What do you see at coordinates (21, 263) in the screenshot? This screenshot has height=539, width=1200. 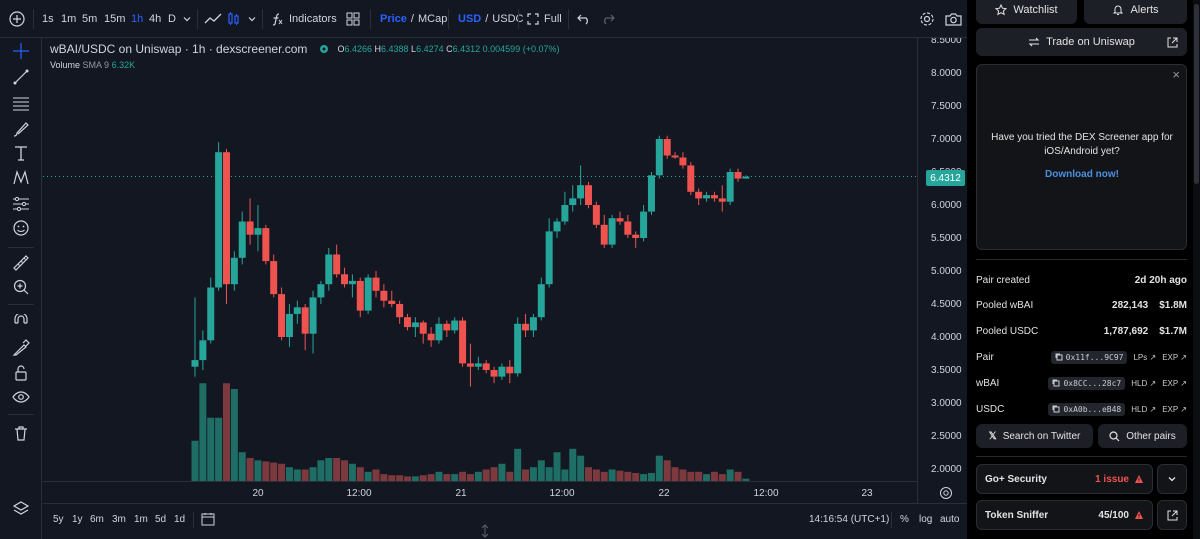 I see `ruler-icon` at bounding box center [21, 263].